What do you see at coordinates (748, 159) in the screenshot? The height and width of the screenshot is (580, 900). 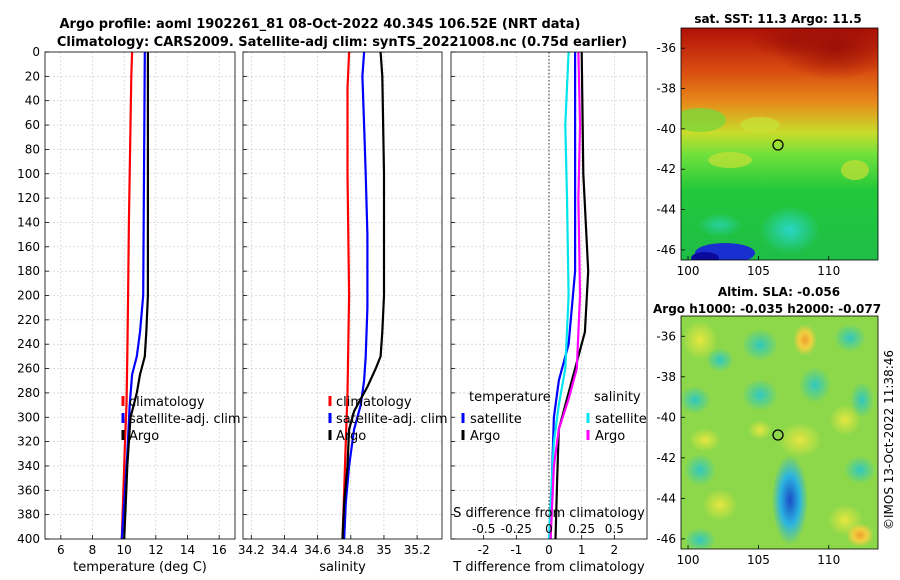 I see `sst-map-axes: 100 105 110 -36 -38 -40 -42 -44 -46` at bounding box center [748, 159].